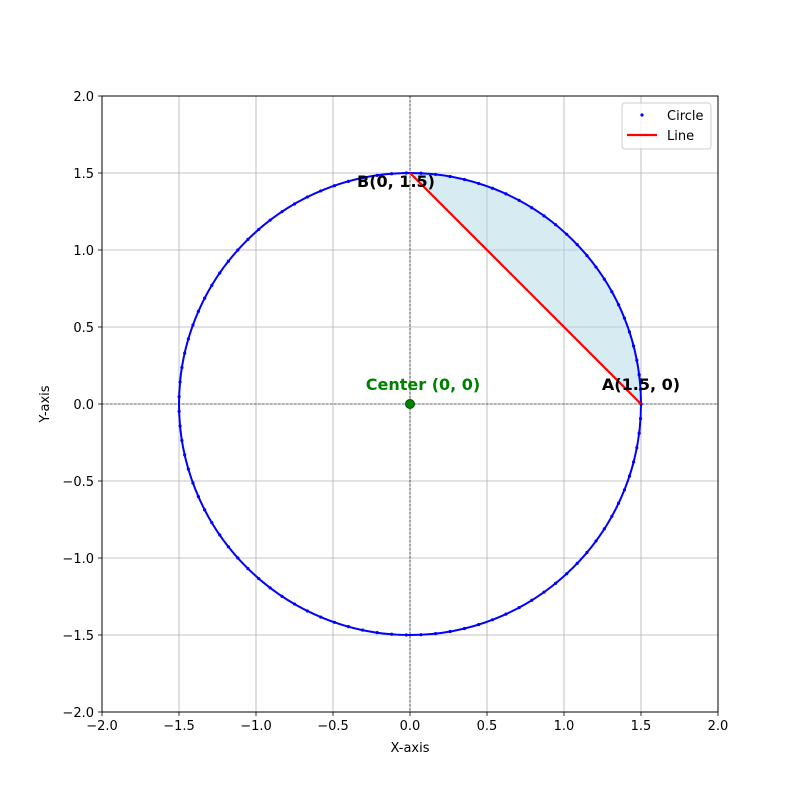 The width and height of the screenshot is (800, 800). I want to click on y-tick-label: −2.0, so click(78, 713).